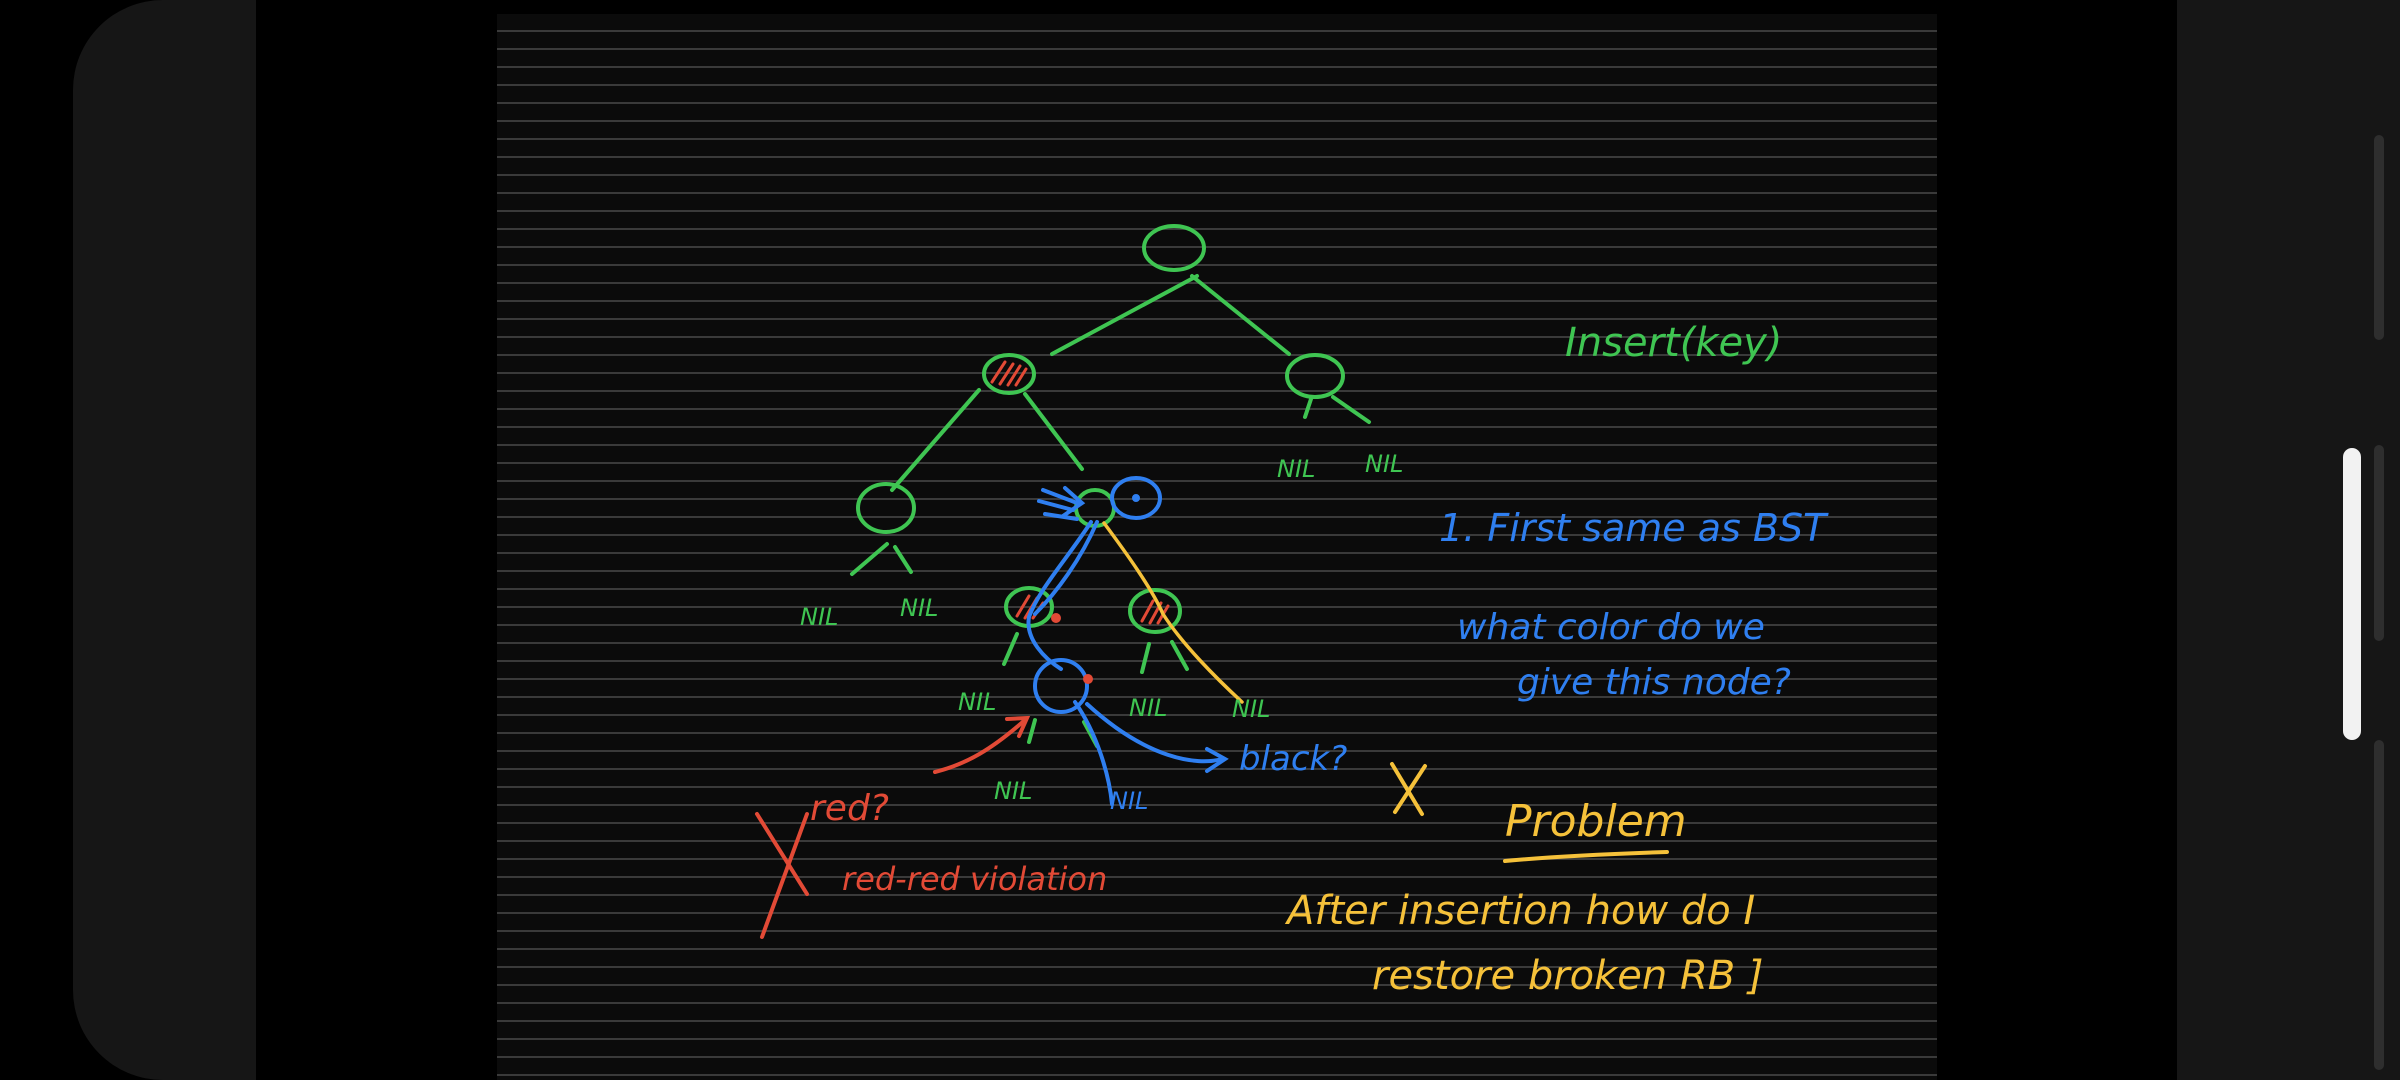 The image size is (2400, 1080). I want to click on node-red-left, so click(1009, 374).